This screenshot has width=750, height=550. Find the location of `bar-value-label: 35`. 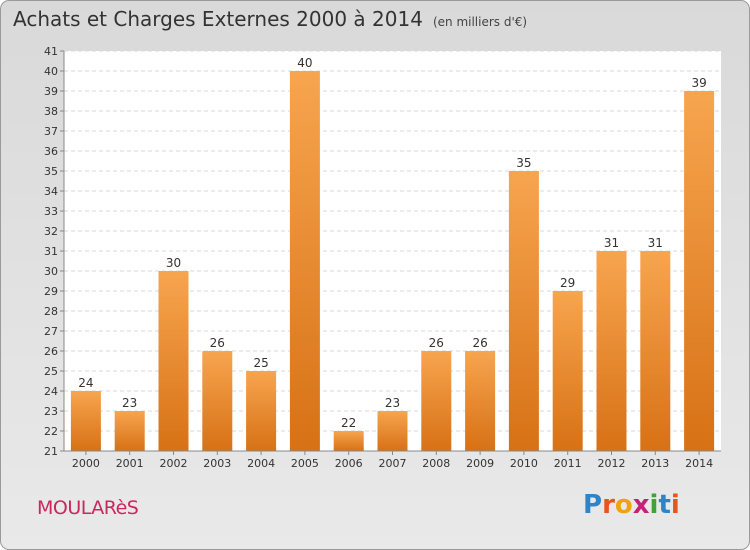

bar-value-label: 35 is located at coordinates (523, 163).